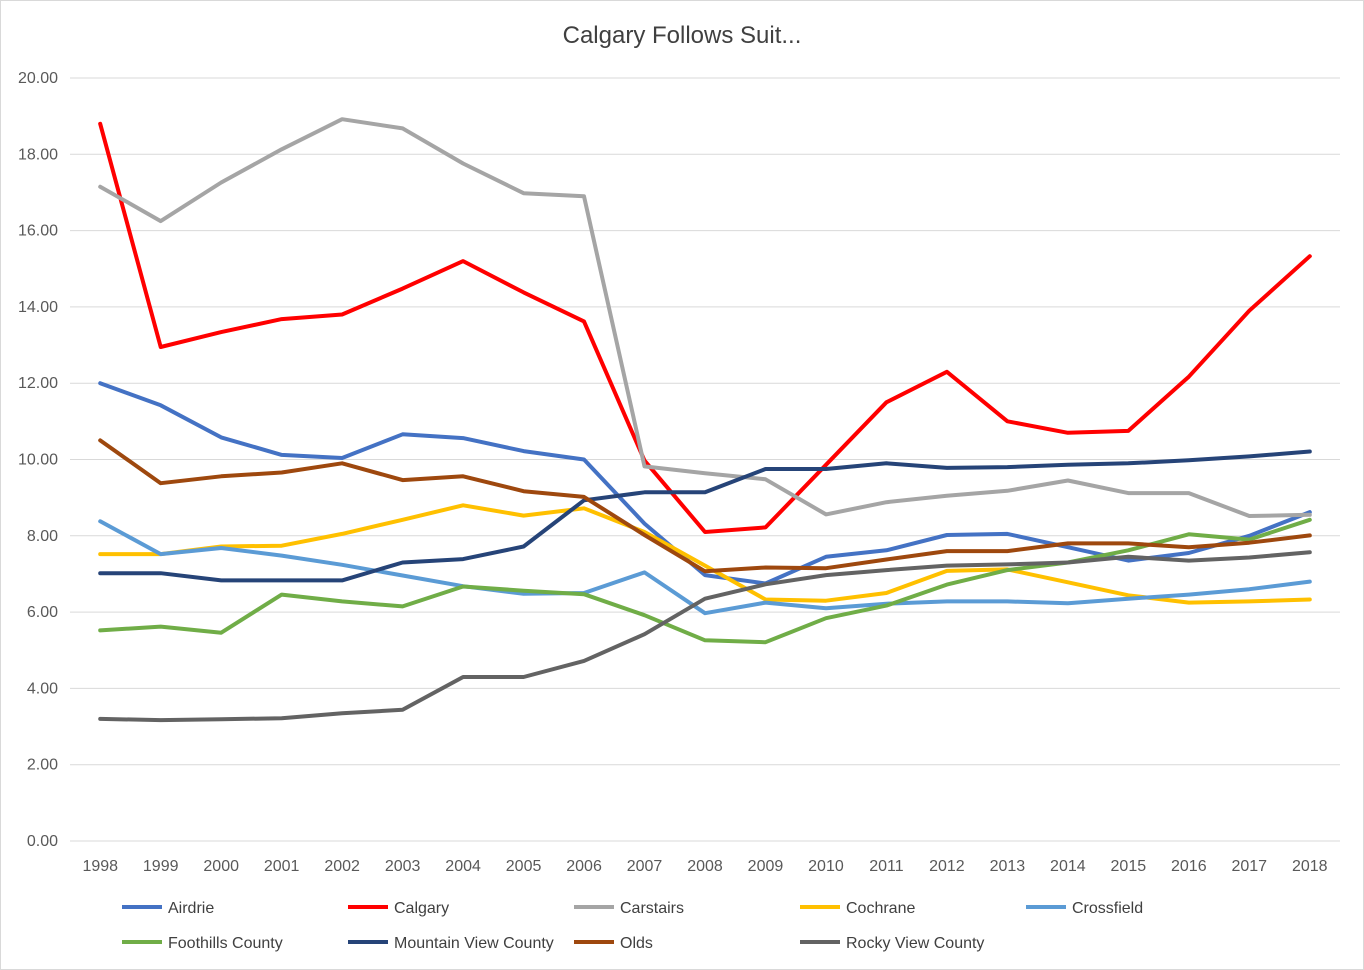 Image resolution: width=1364 pixels, height=970 pixels. I want to click on y-tick-label: 14.00, so click(38, 307).